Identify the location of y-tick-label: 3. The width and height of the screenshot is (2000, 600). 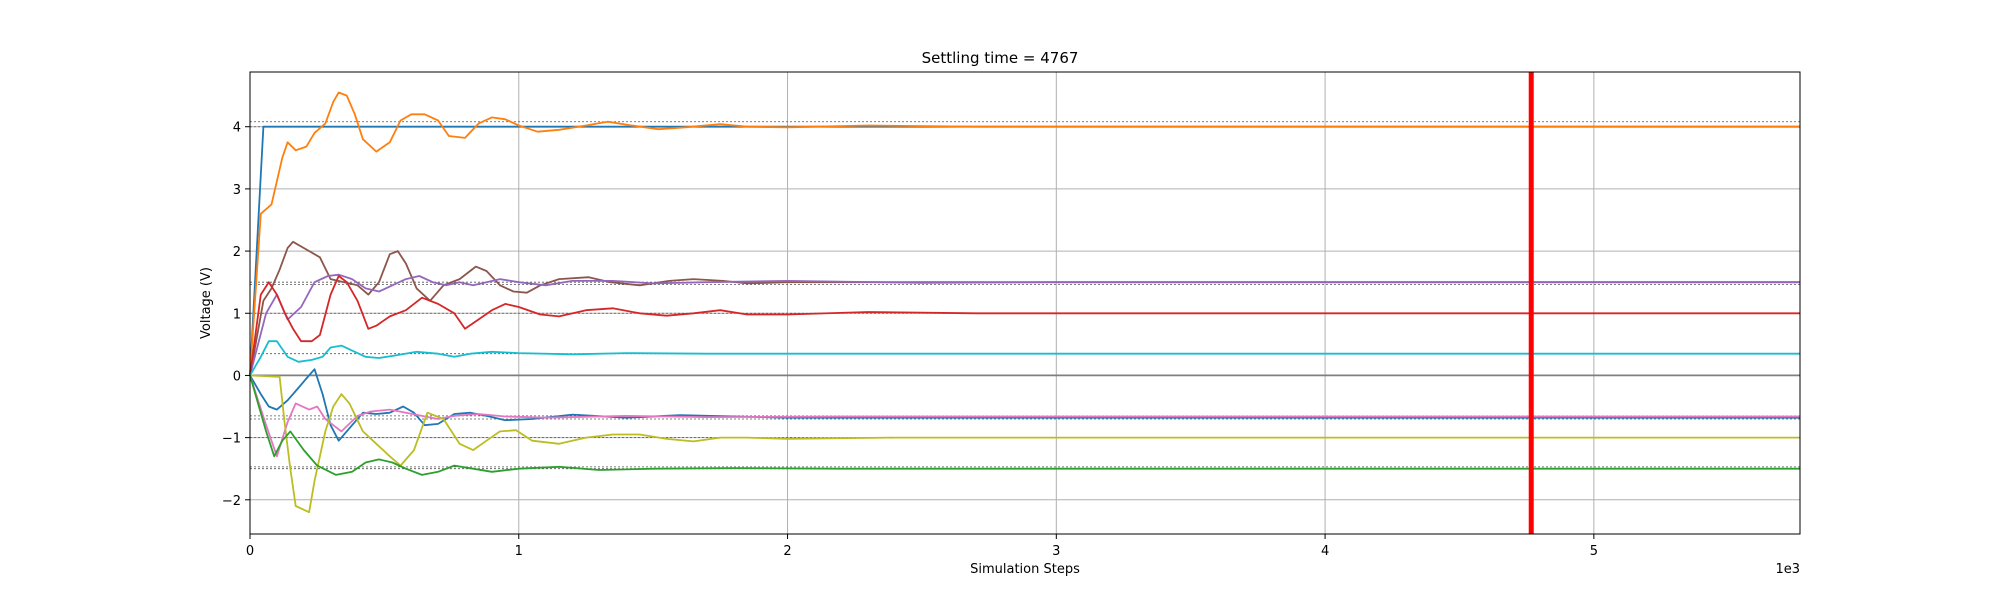
(237, 190).